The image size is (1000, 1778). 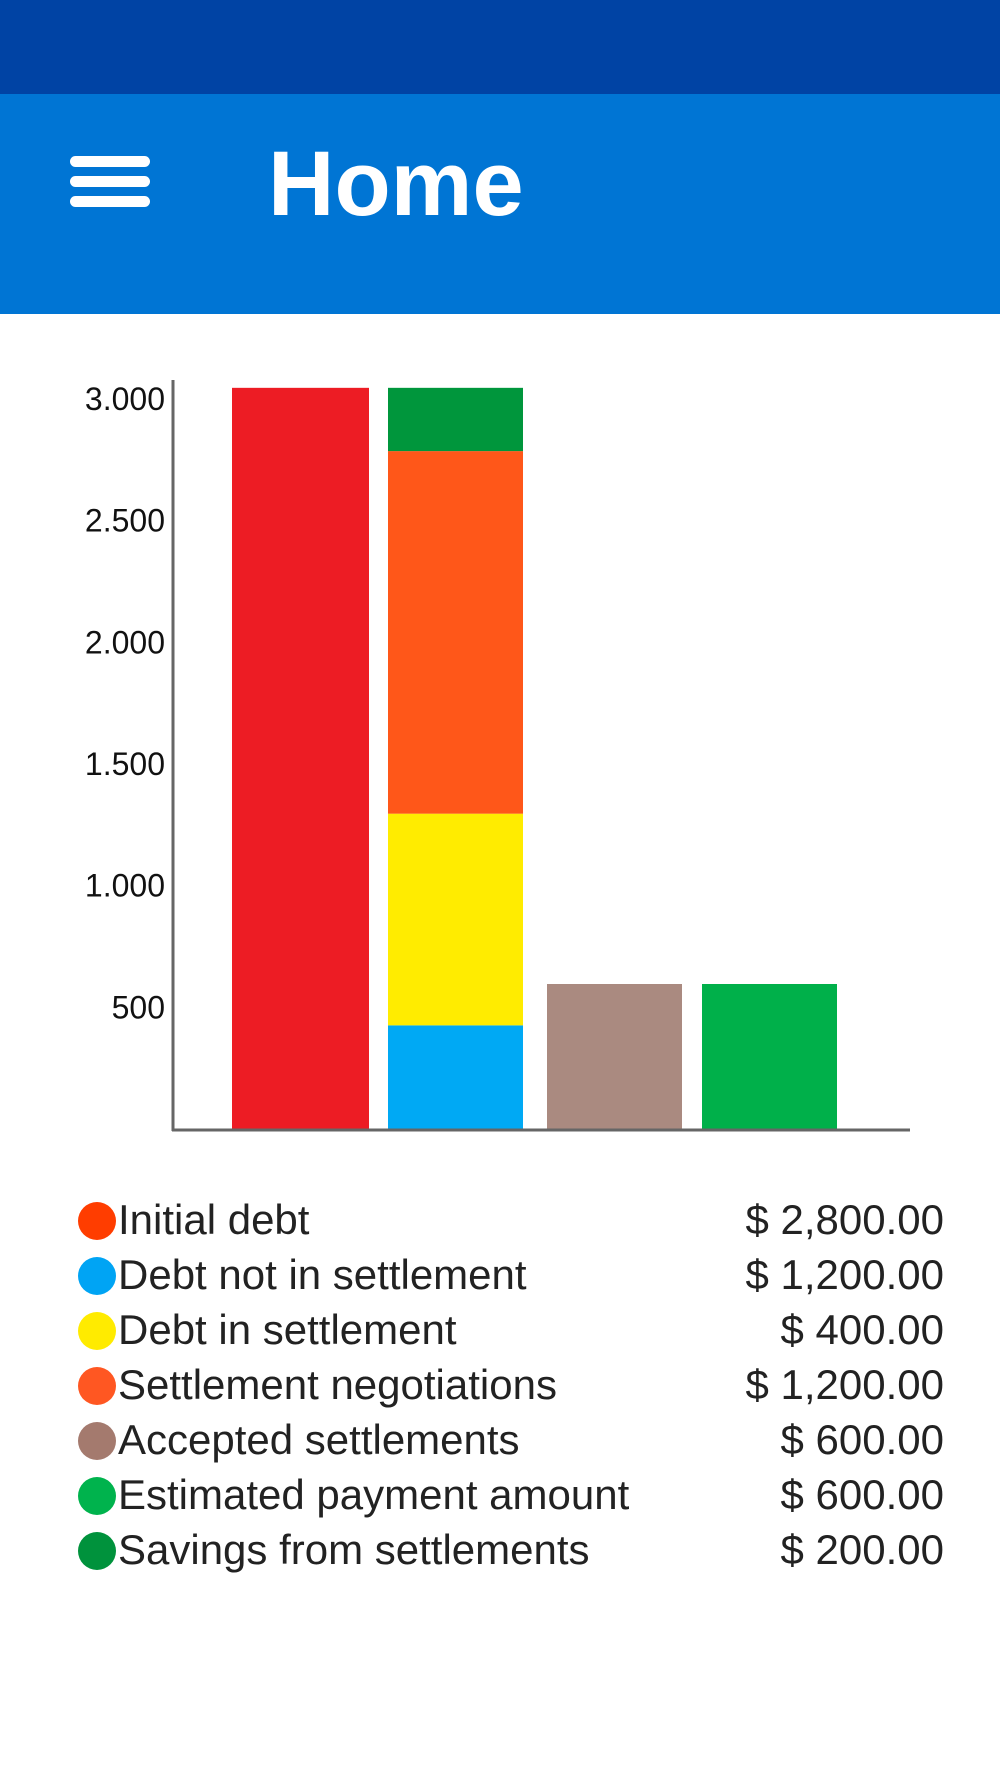 I want to click on y-tick-label: 1.500, so click(x=125, y=764).